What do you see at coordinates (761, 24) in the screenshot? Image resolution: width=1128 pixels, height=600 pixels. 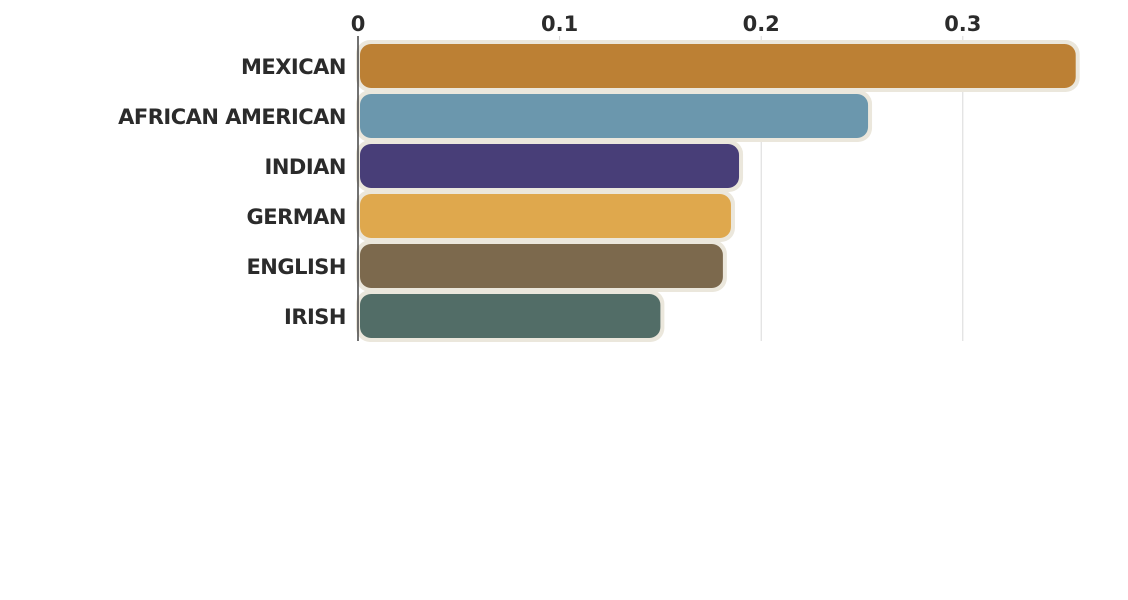 I see `x-tick-label: 0.2` at bounding box center [761, 24].